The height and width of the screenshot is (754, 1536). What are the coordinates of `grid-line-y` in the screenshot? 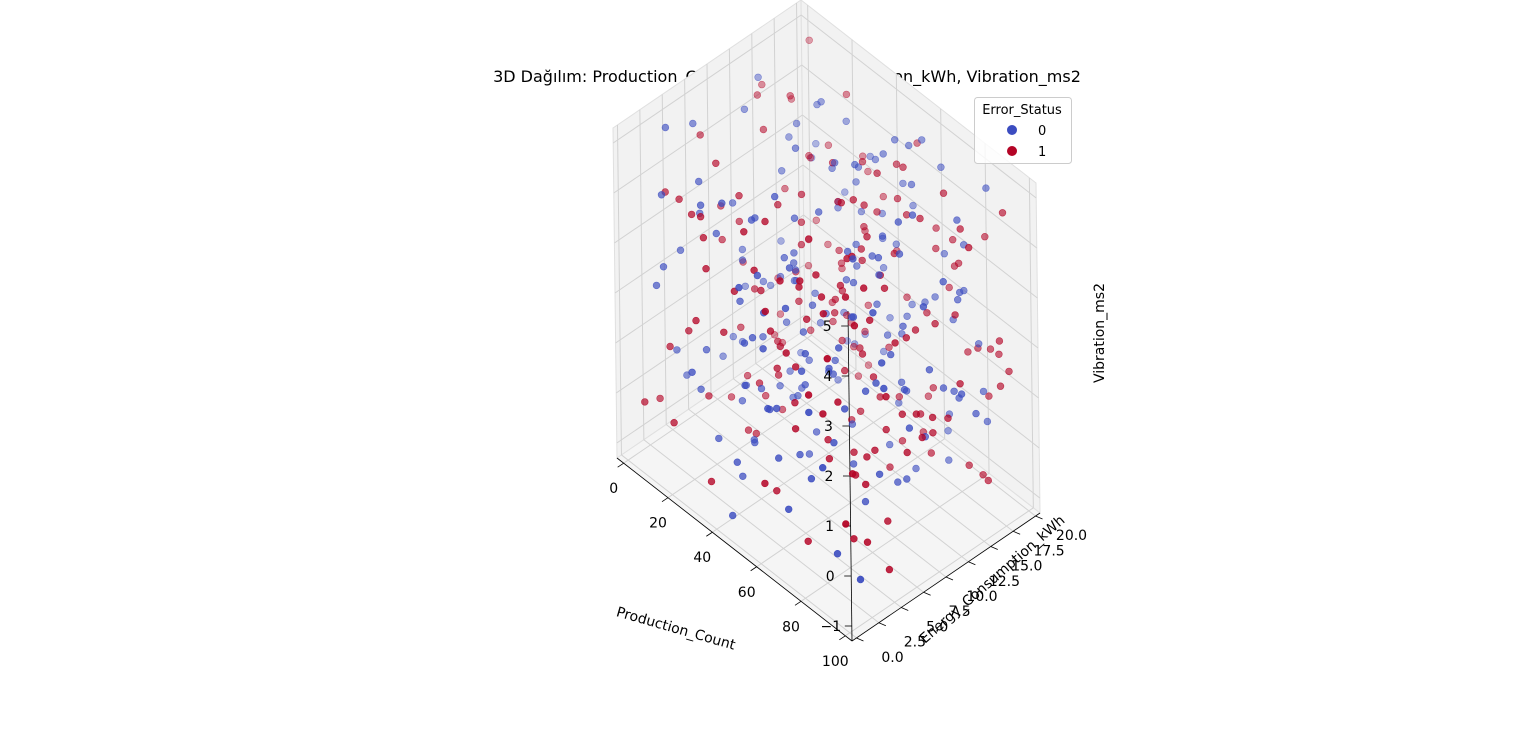 It's located at (739, 546).